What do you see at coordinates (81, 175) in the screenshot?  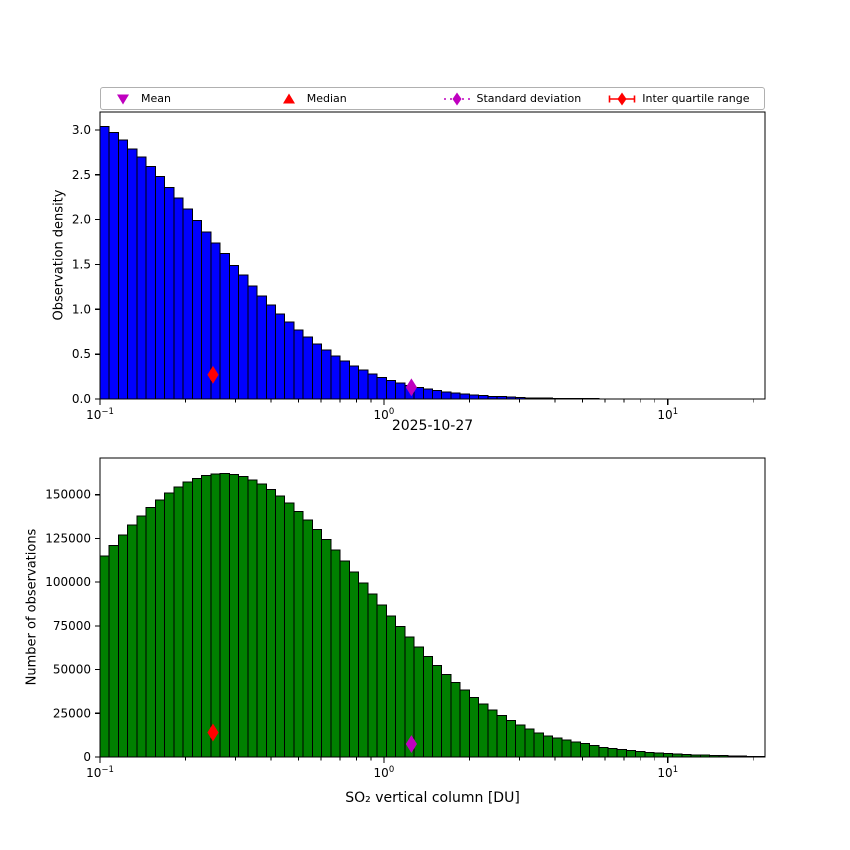 I see `svg-text: 2.5` at bounding box center [81, 175].